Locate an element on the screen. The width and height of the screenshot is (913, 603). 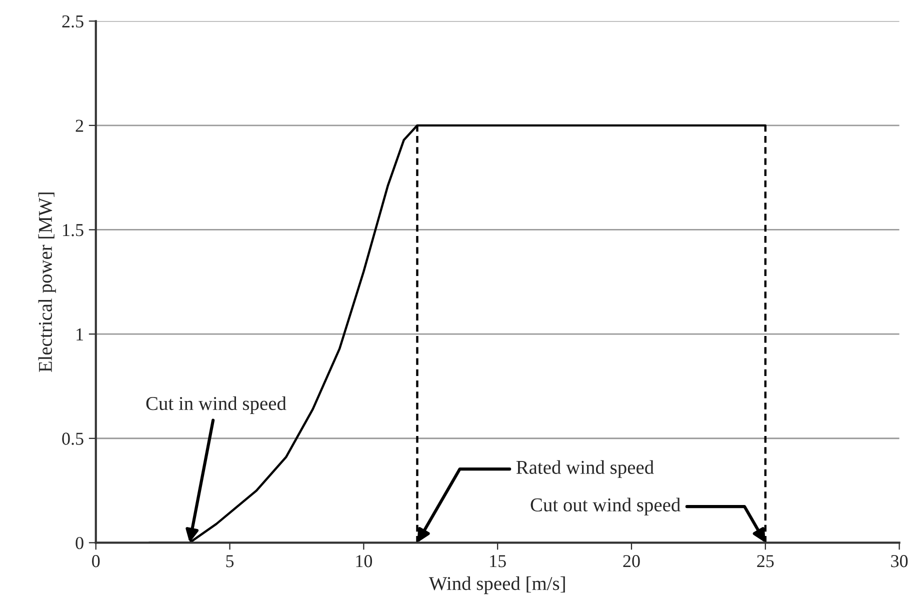
y-tick-label: 2 is located at coordinates (80, 126).